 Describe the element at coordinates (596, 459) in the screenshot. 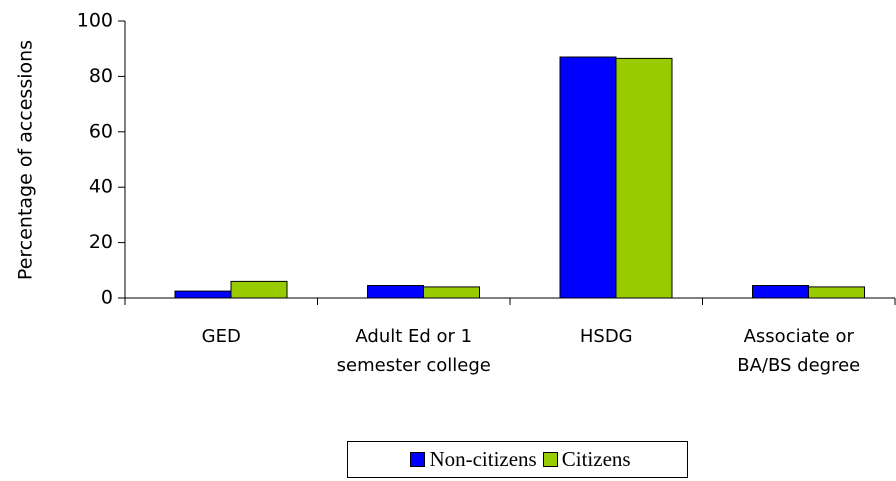

I see `legend-label: Citizens` at that location.